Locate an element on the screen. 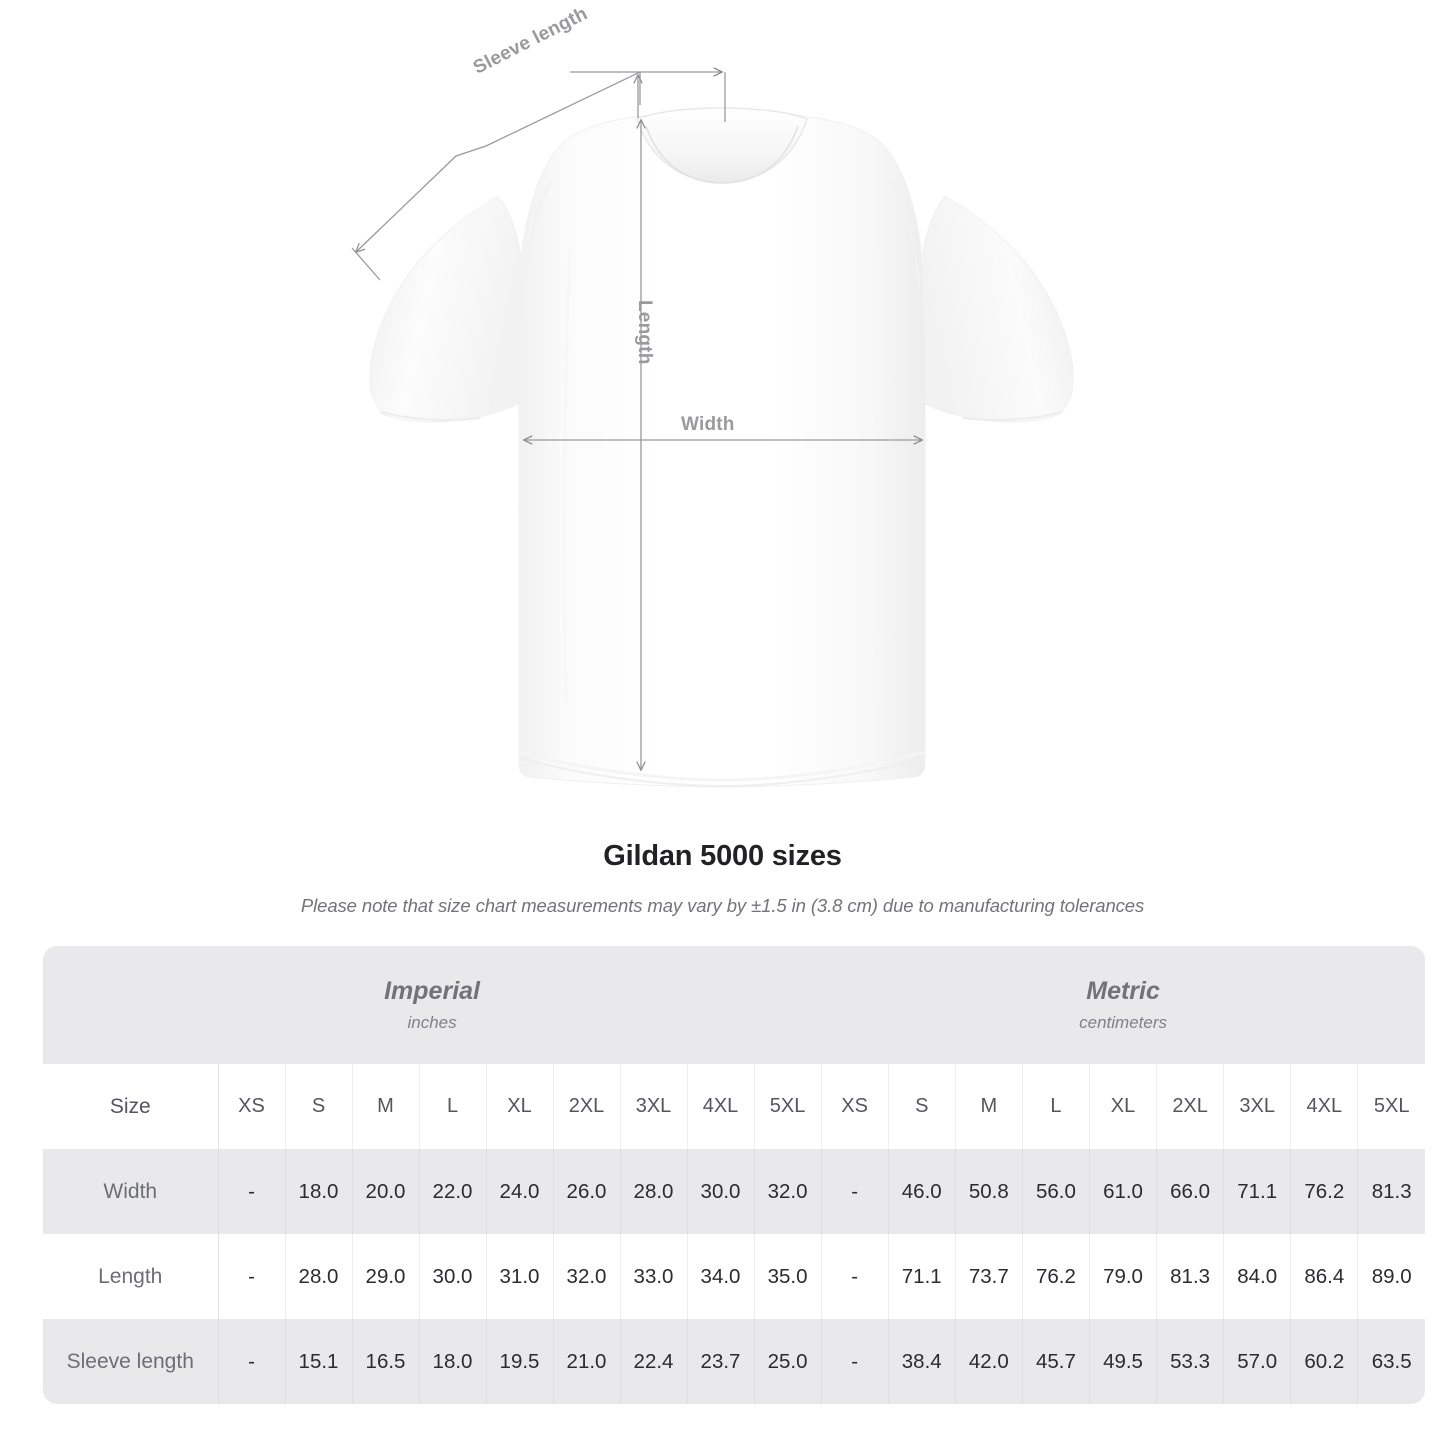 The image size is (1445, 1445). size-header-imperial-5xl: 5XL is located at coordinates (788, 1106).